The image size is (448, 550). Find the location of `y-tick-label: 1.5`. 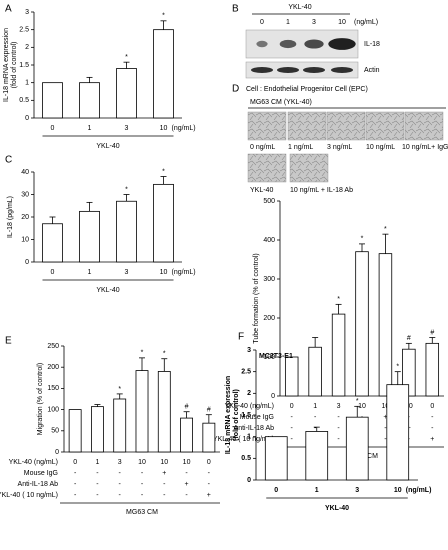

y-tick-label: 1.5 is located at coordinates (24, 65).